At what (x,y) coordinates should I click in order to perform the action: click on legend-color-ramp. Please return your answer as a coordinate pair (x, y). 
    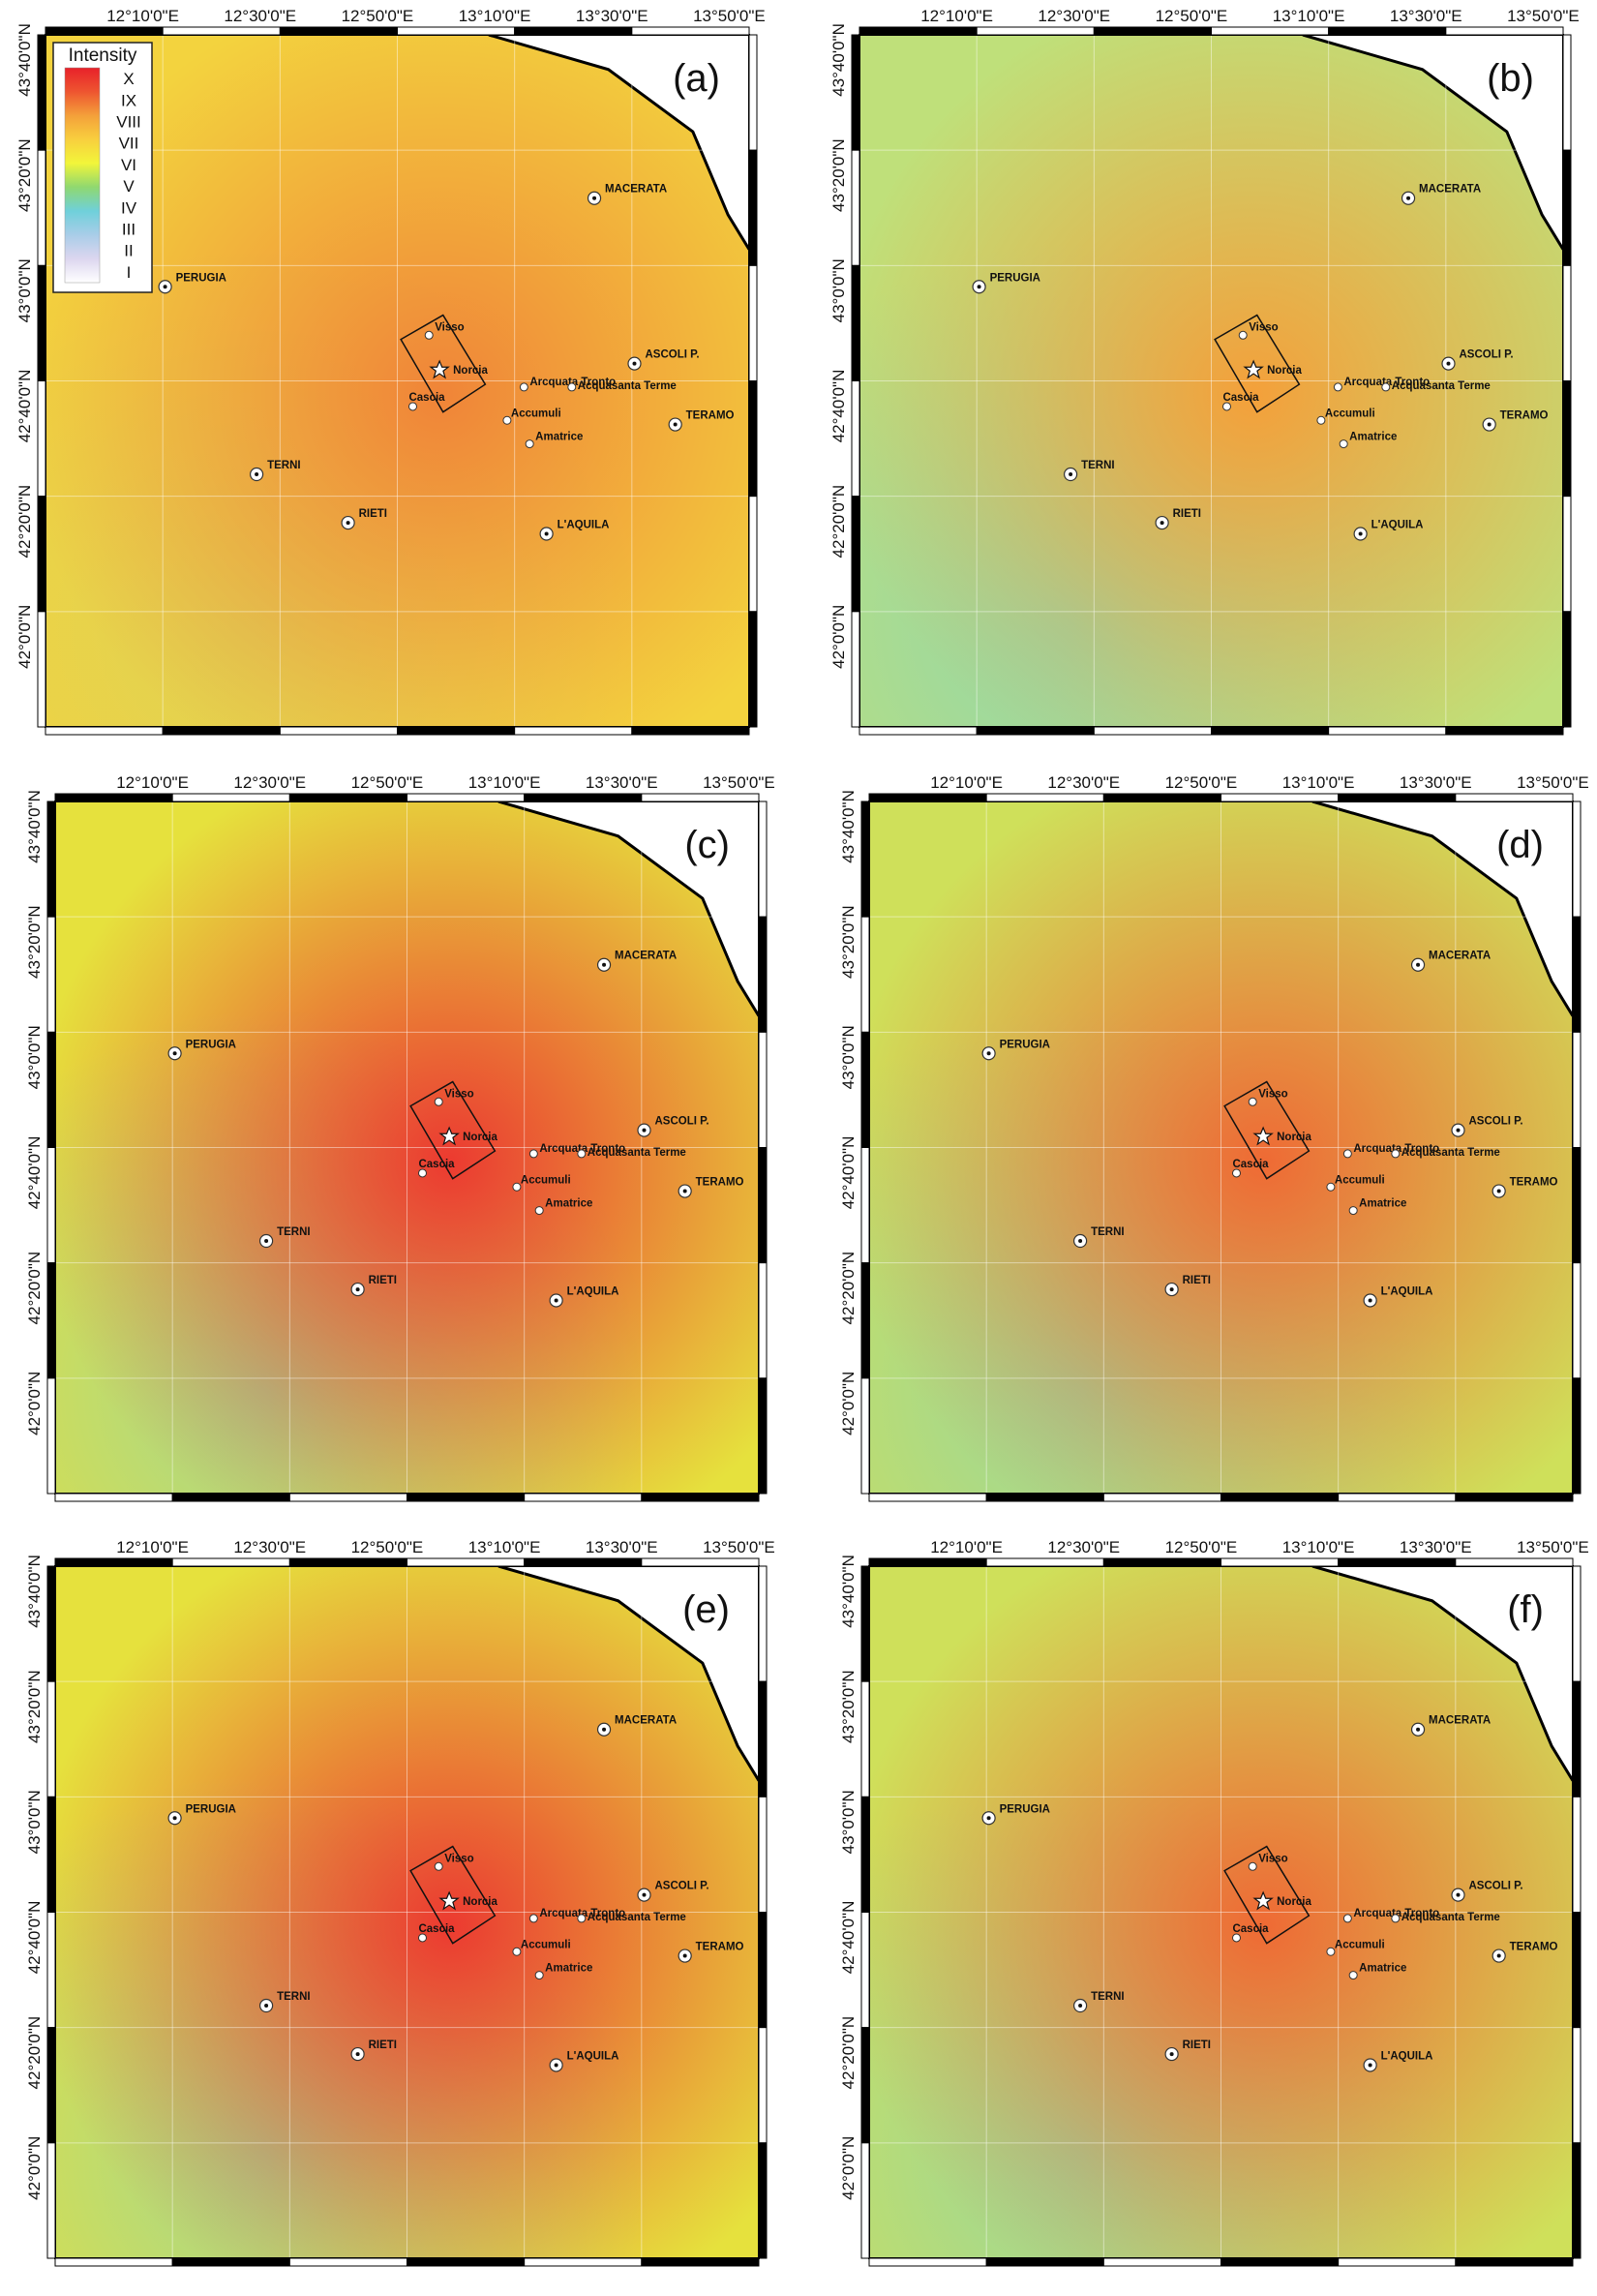
    Looking at the image, I should click on (82, 176).